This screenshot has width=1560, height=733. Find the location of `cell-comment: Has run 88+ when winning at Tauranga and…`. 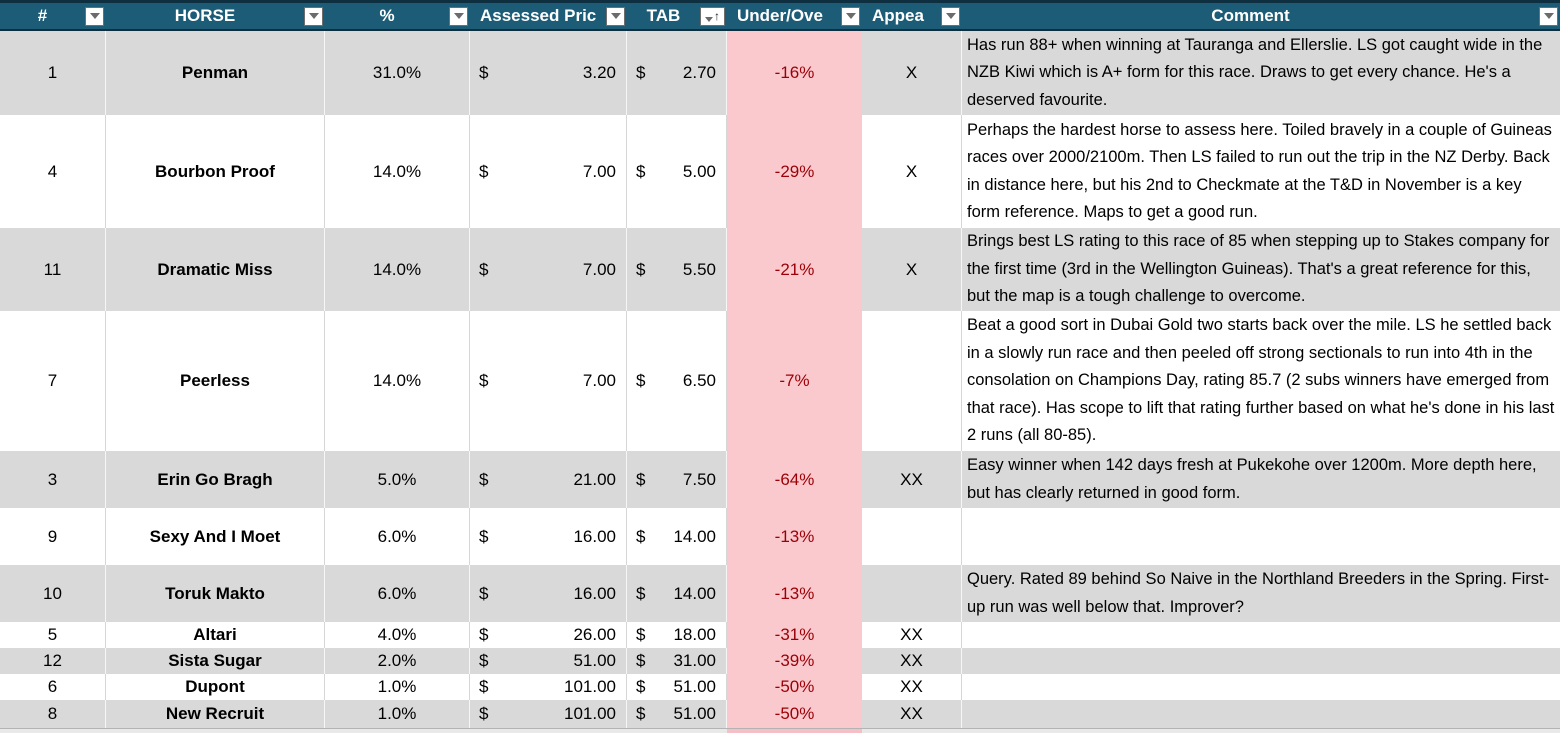

cell-comment: Has run 88+ when winning at Tauranga and… is located at coordinates (1261, 73).